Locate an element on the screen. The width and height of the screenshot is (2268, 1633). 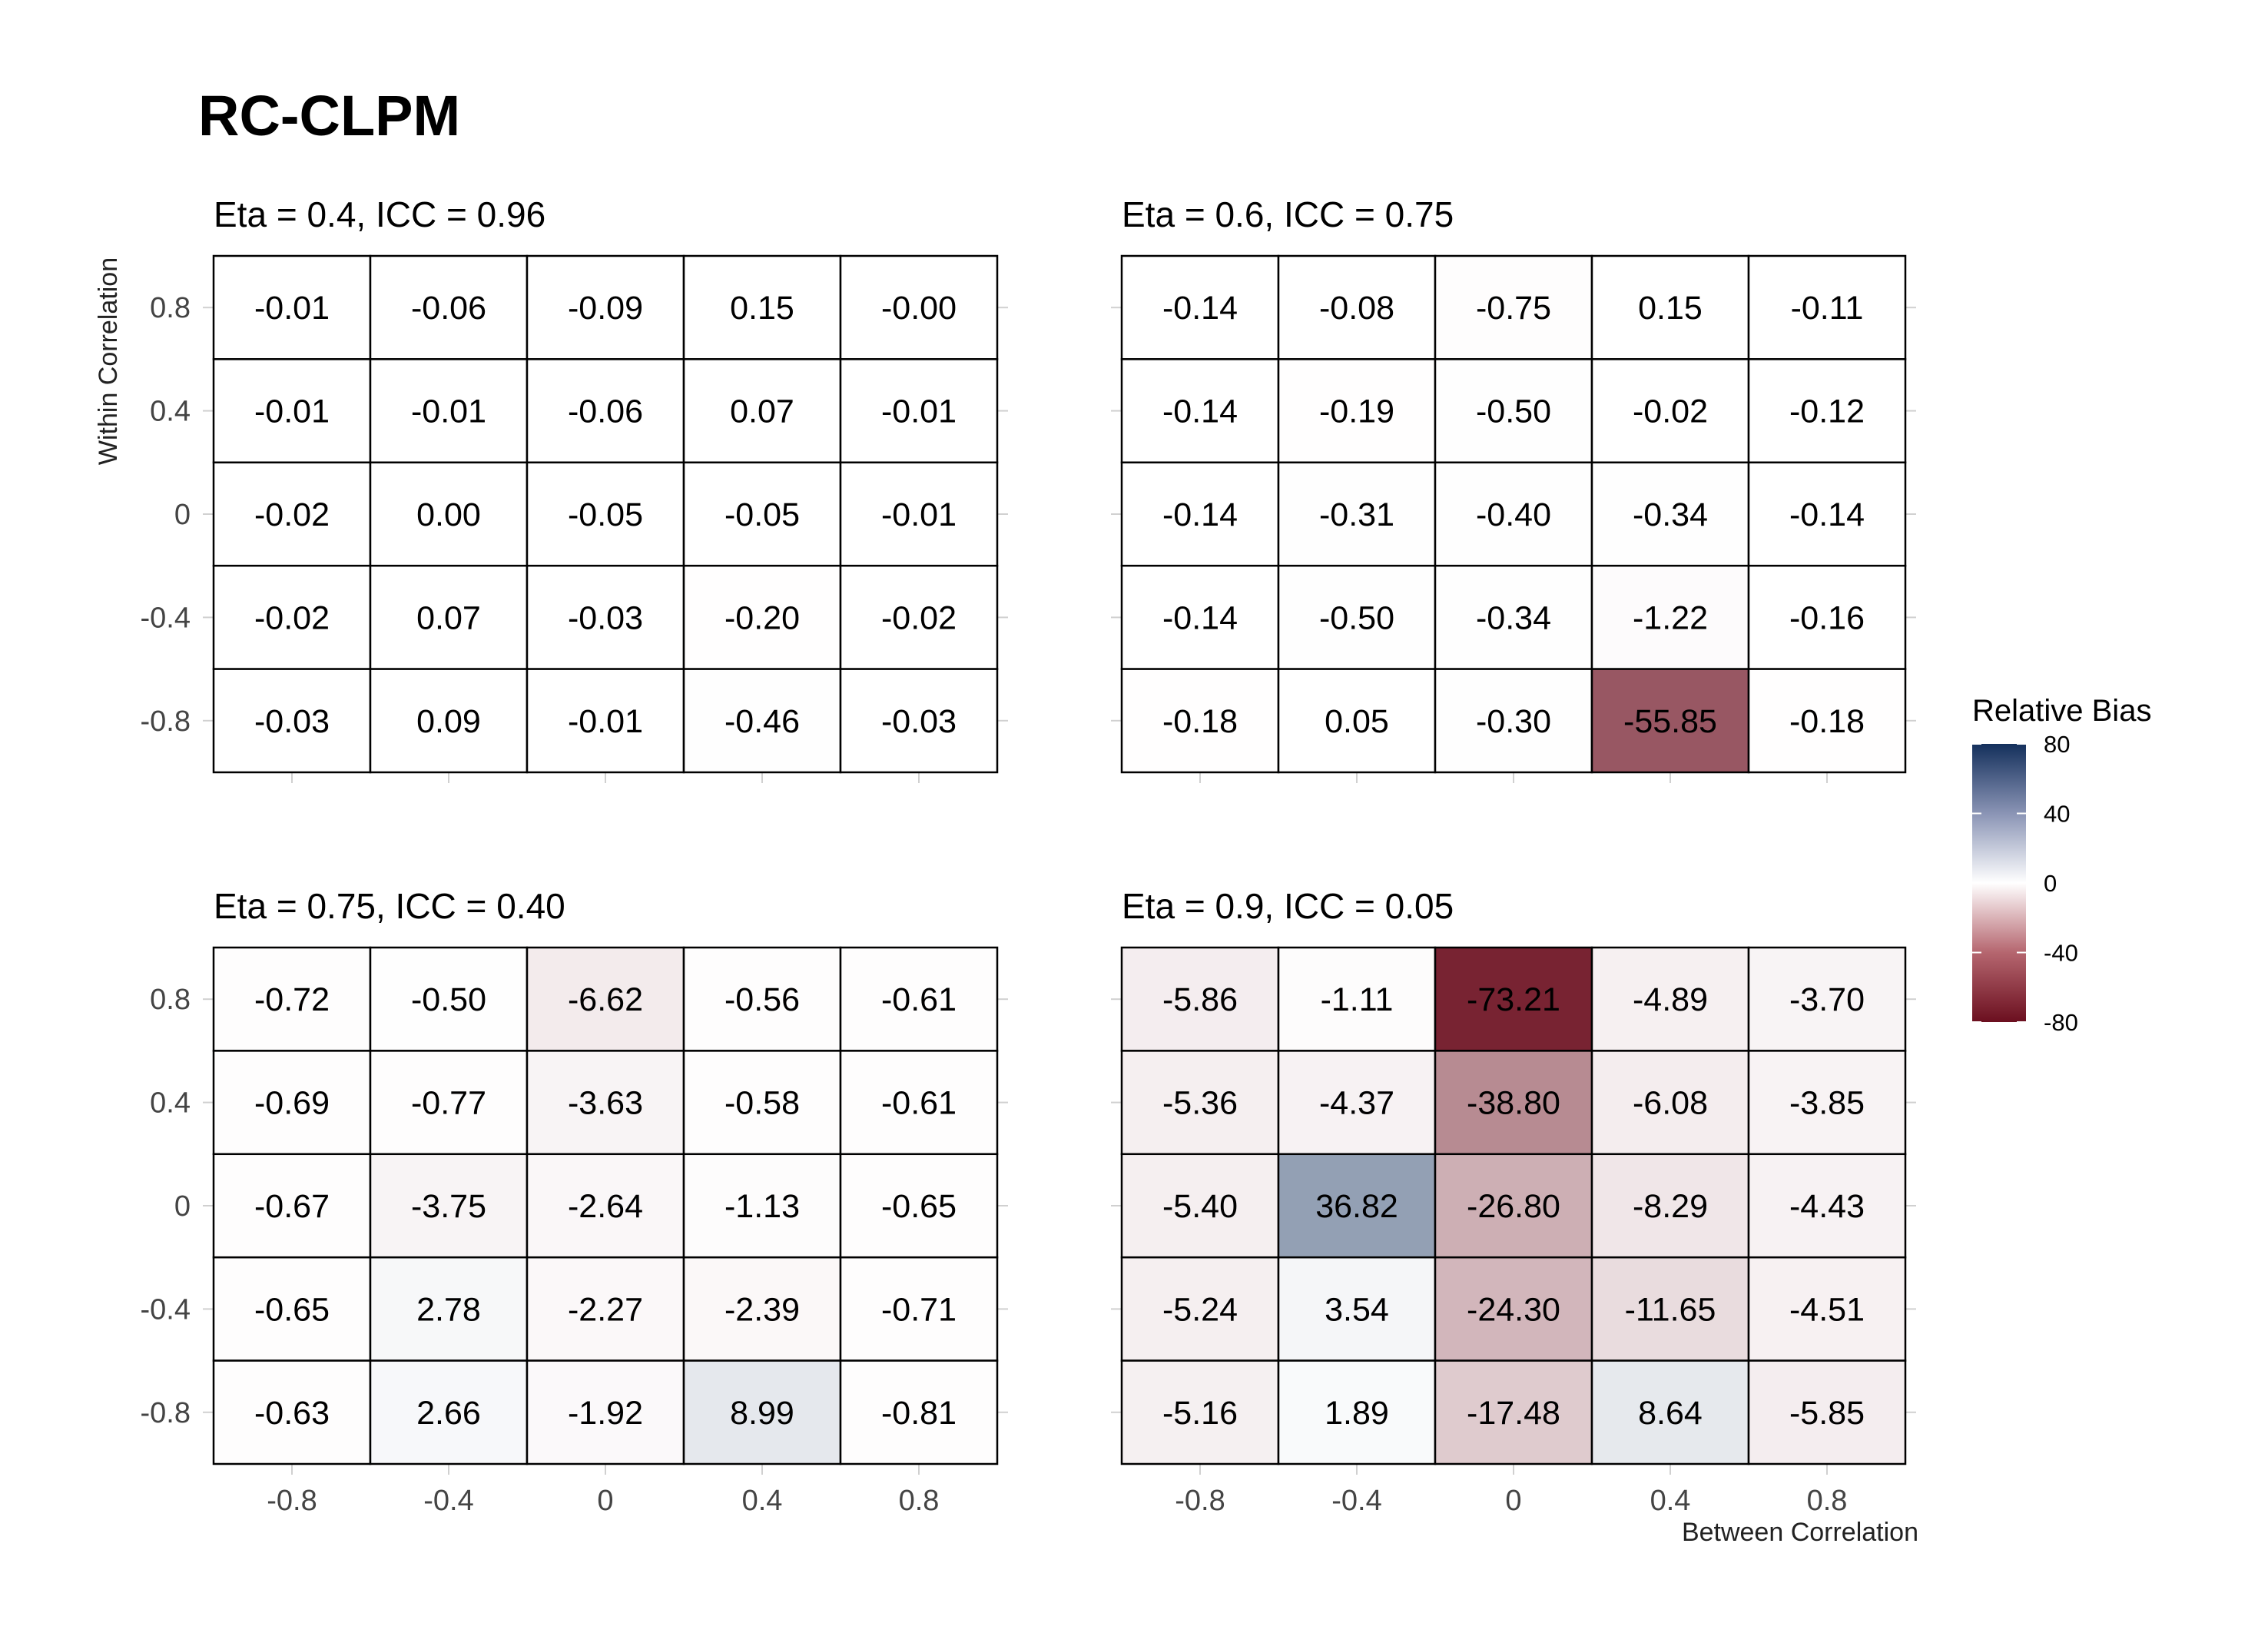
cell-value-label: -3.70 is located at coordinates (1827, 999).